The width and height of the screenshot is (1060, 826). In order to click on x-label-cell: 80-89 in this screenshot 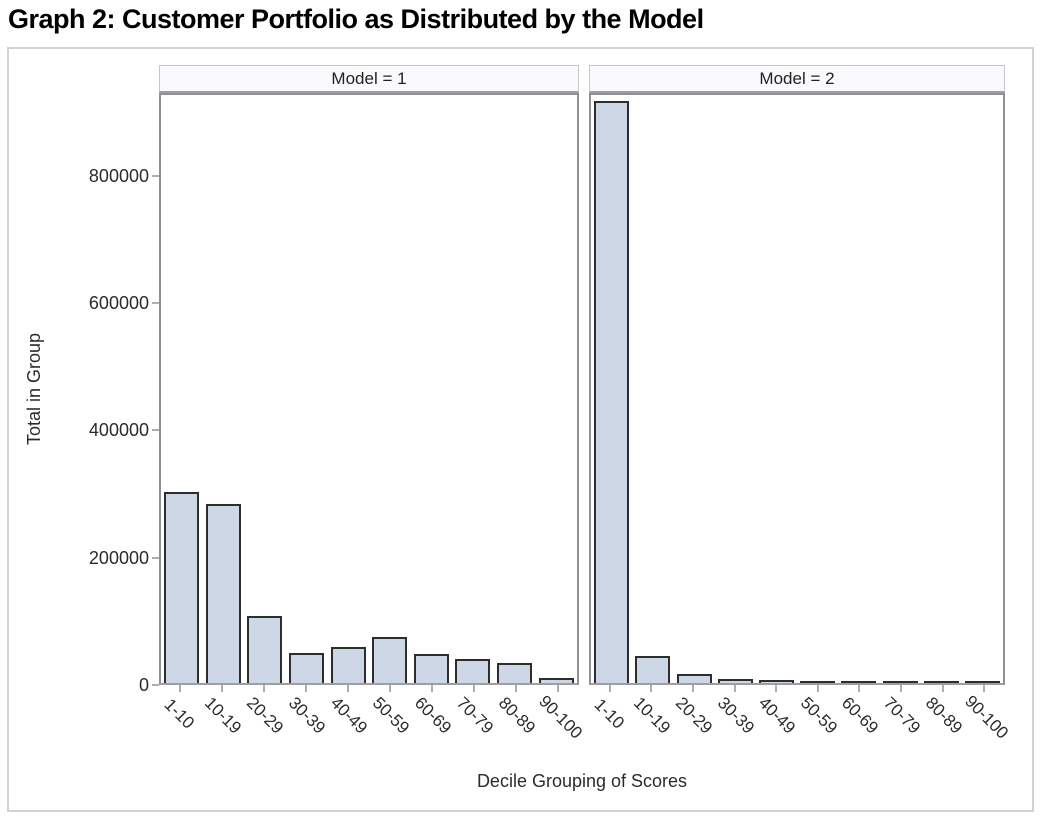, I will do `click(943, 732)`.